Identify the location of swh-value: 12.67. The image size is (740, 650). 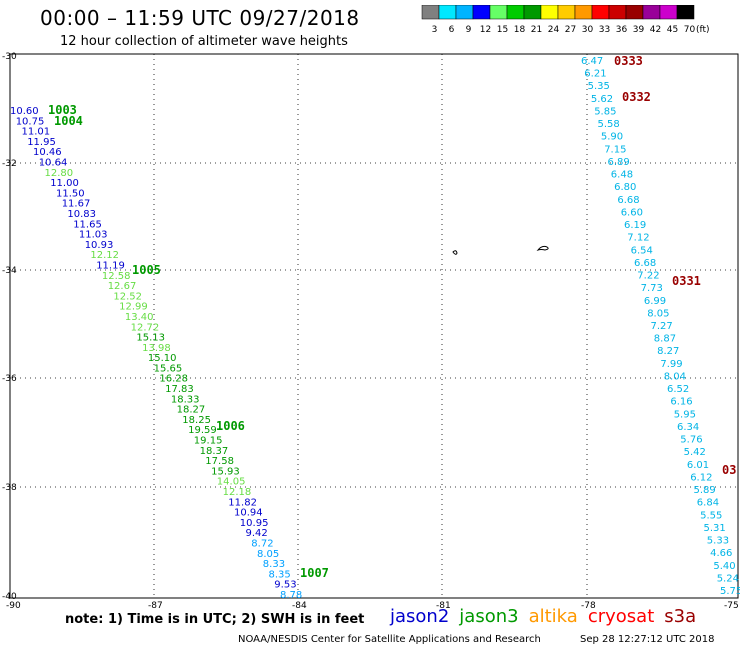
(122, 286).